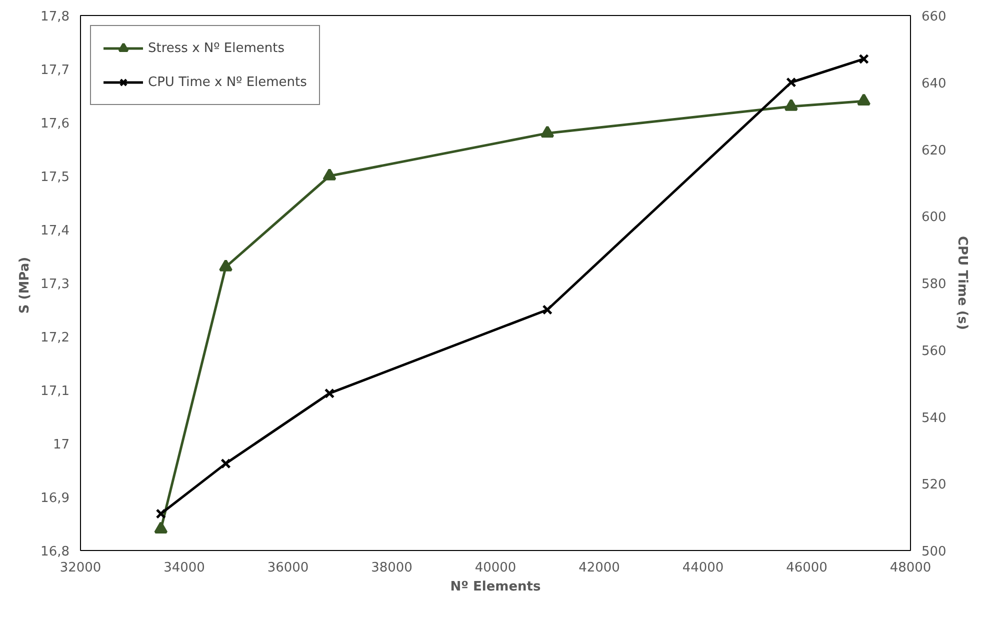 This screenshot has width=1000, height=630. What do you see at coordinates (391, 568) in the screenshot?
I see `x-tick-label: 38000` at bounding box center [391, 568].